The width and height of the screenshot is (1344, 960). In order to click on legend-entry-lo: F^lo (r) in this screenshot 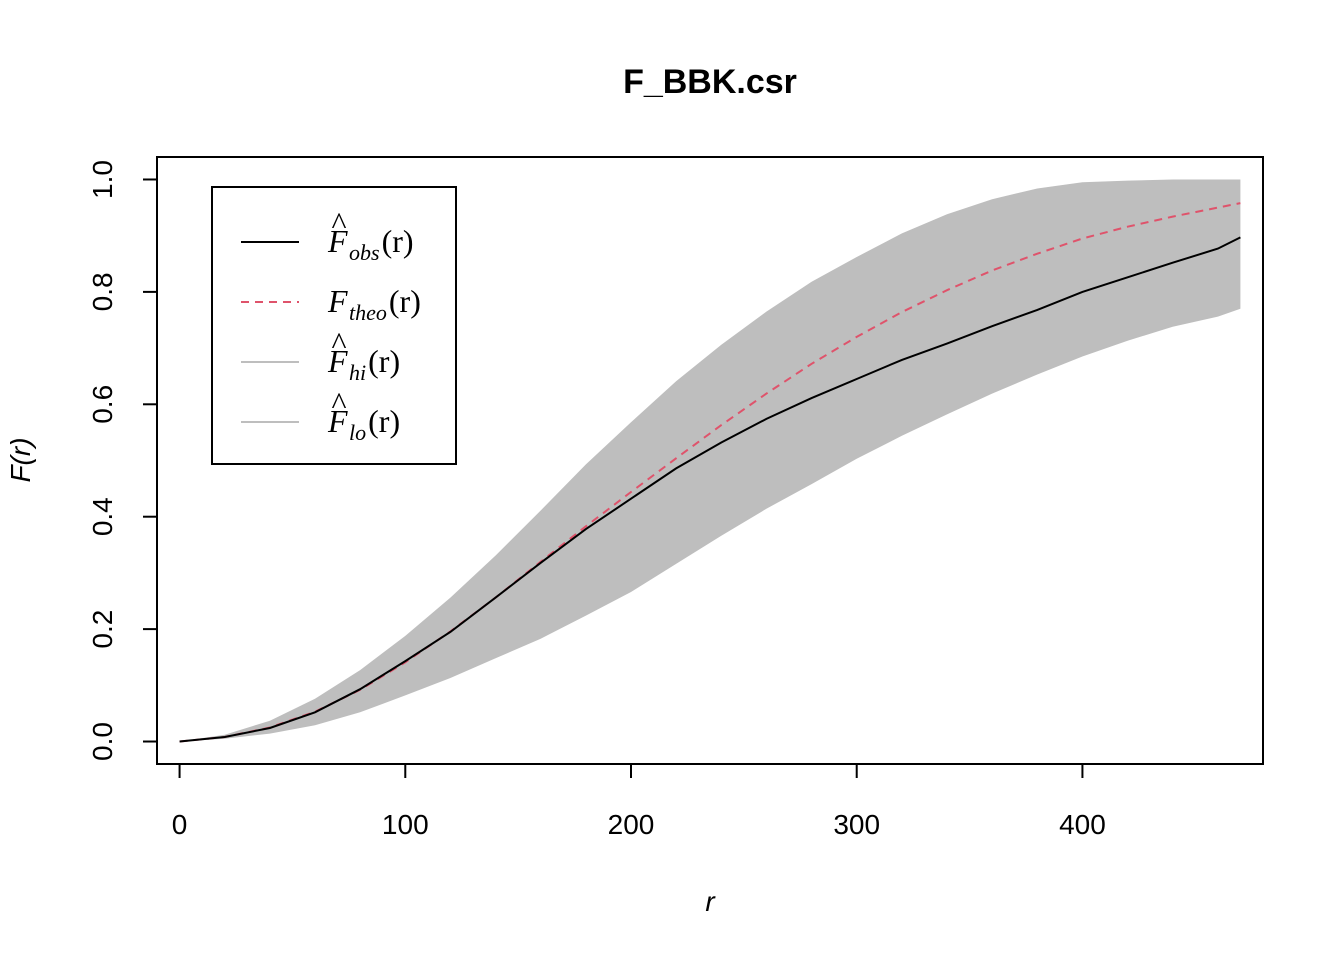, I will do `click(363, 415)`.